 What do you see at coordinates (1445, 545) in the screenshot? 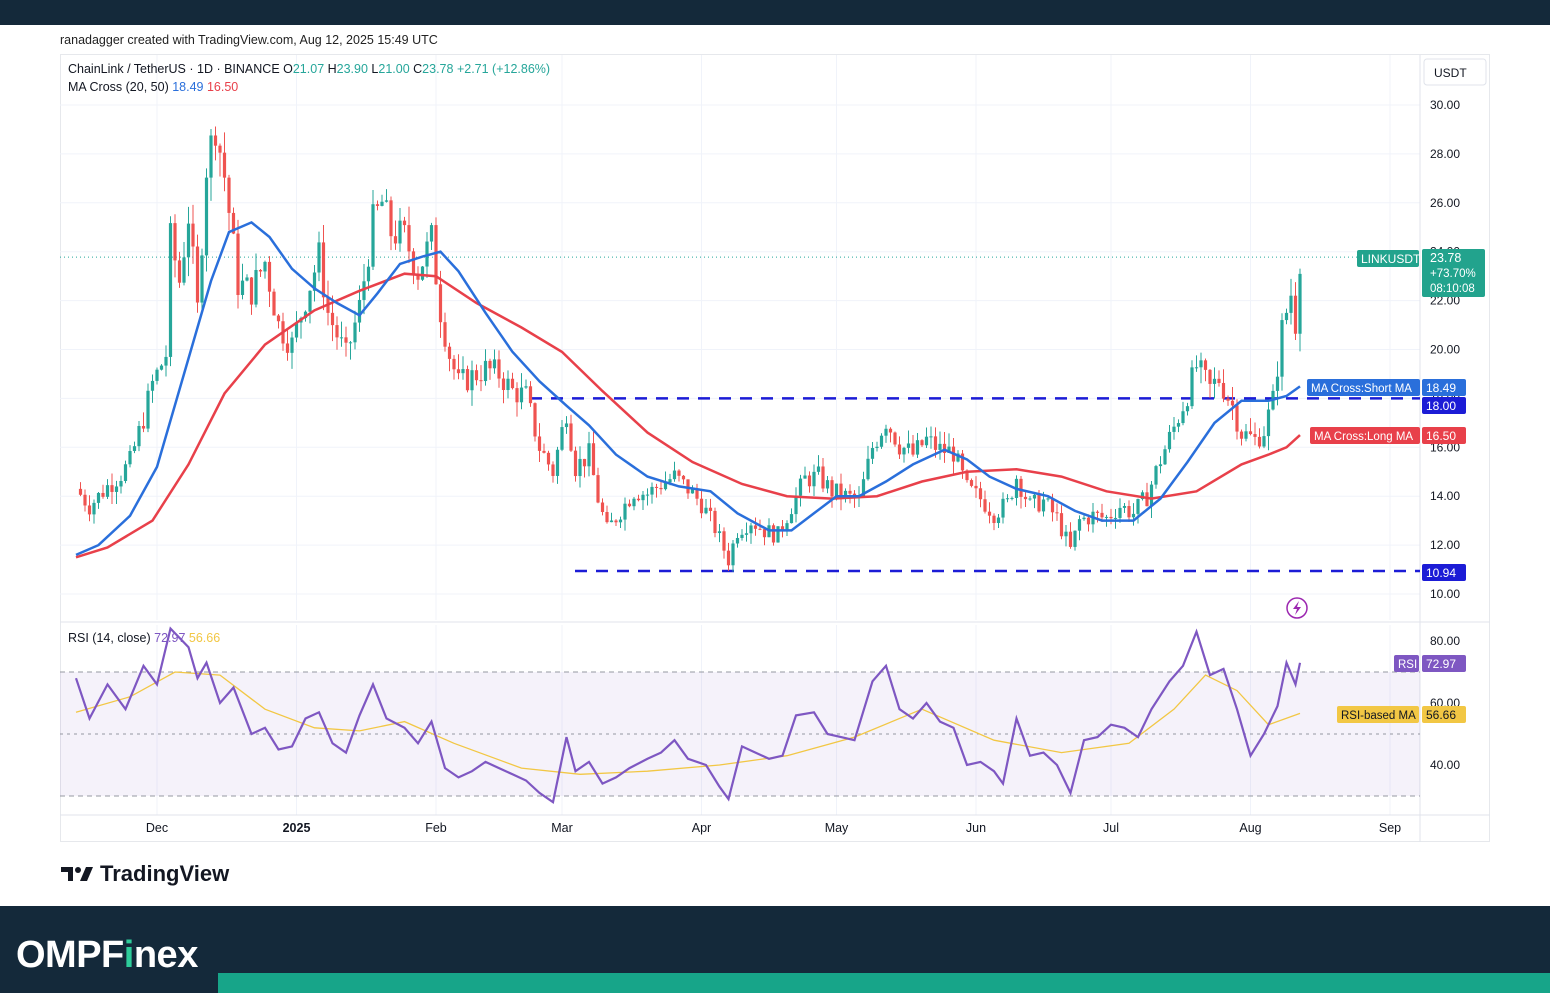
I see `price-tick-label: 12.00` at bounding box center [1445, 545].